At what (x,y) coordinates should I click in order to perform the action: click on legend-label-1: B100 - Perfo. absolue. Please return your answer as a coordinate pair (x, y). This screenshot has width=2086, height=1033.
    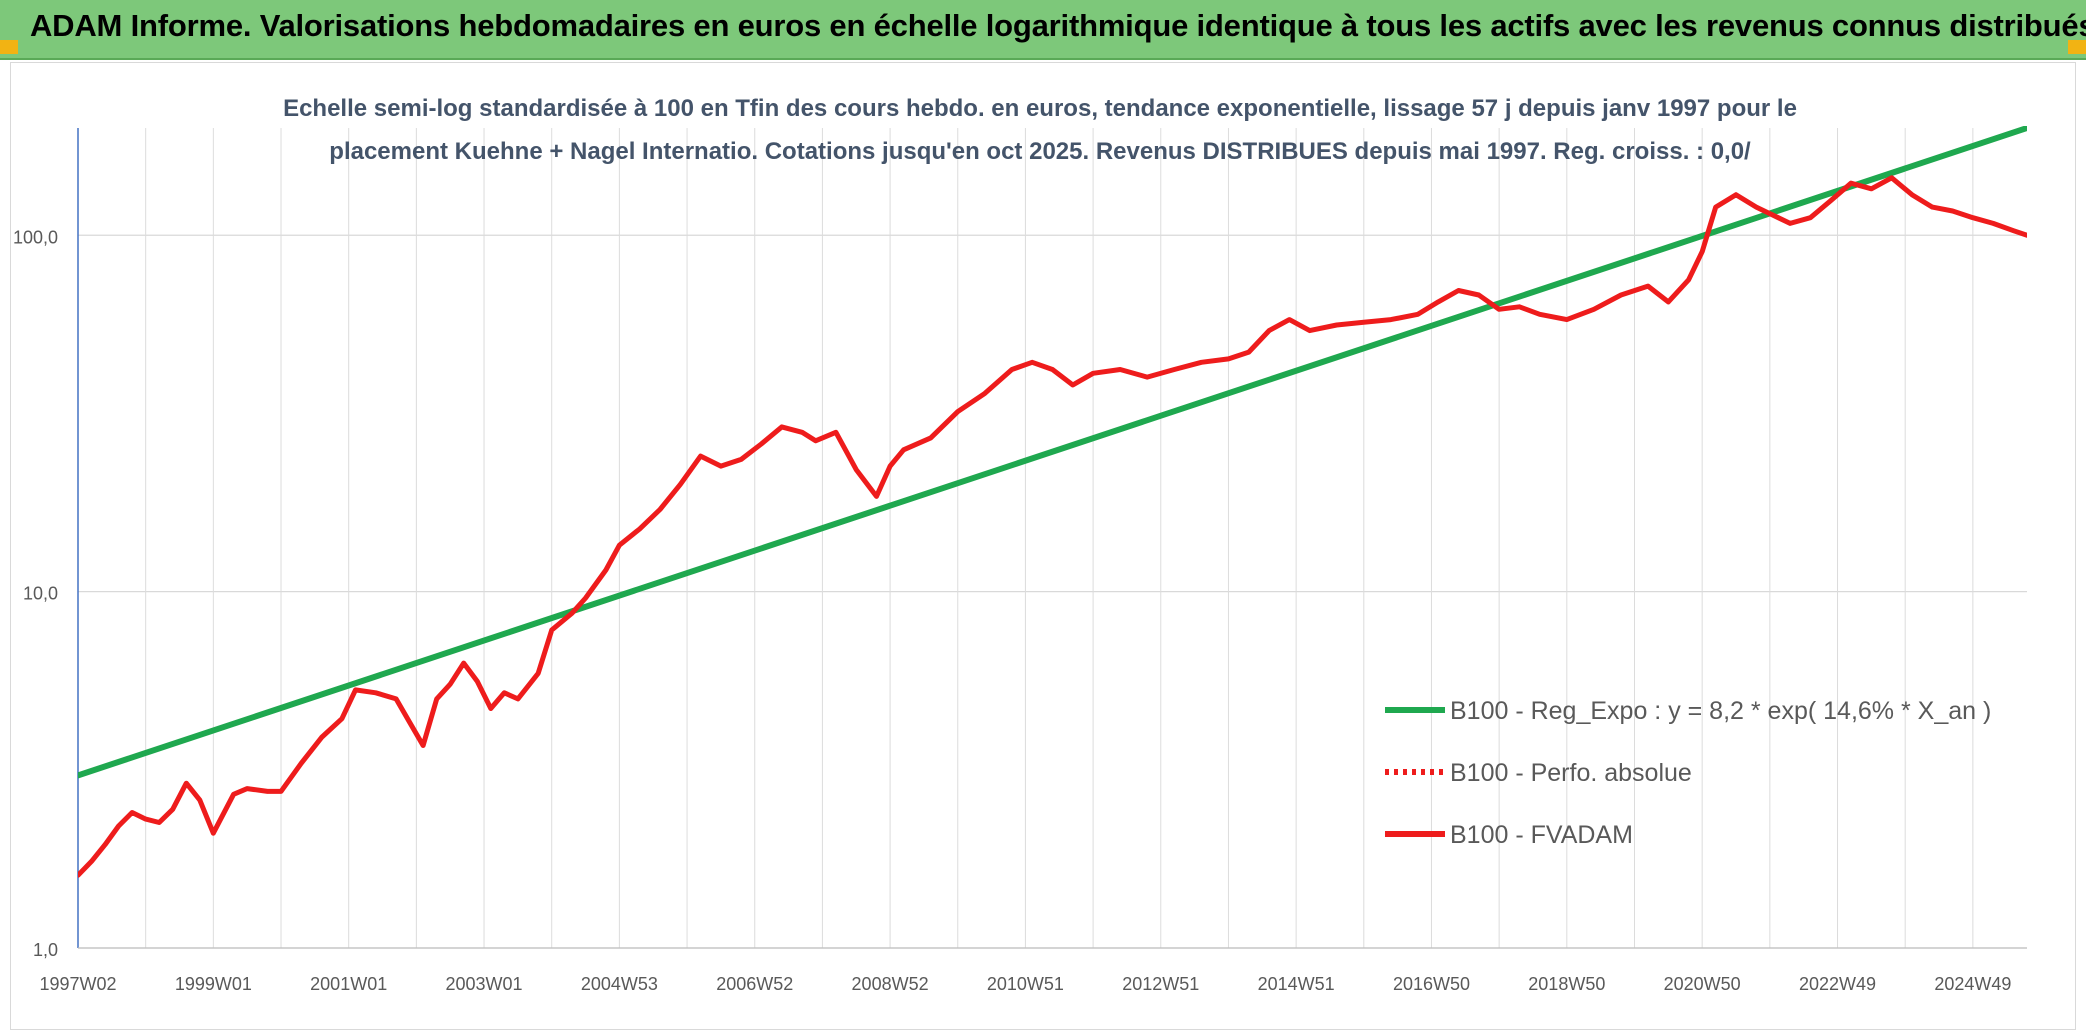
    Looking at the image, I should click on (1571, 773).